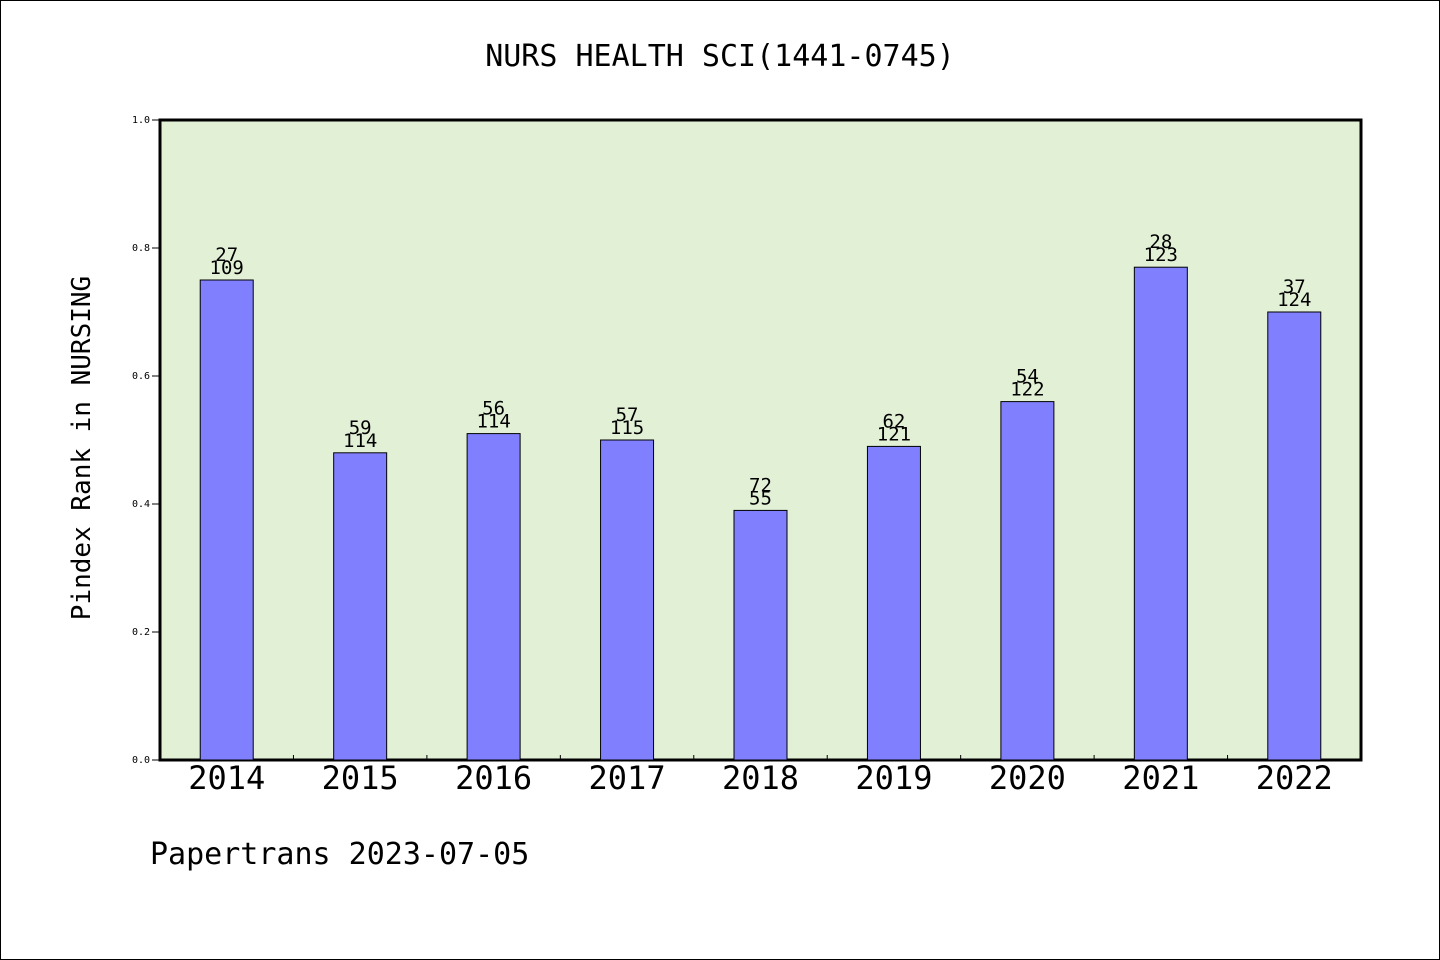 The image size is (1440, 960). What do you see at coordinates (627, 415) in the screenshot?
I see `bar-label-top: 57` at bounding box center [627, 415].